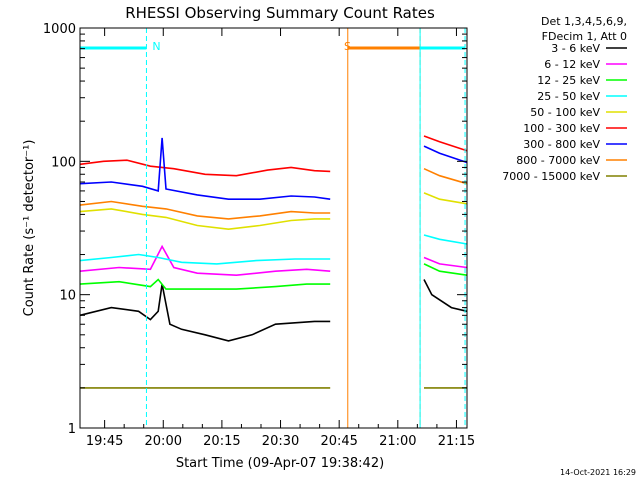 Image resolution: width=640 pixels, height=480 pixels. Describe the element at coordinates (221, 441) in the screenshot. I see `x-tick-label-3: 20:15` at that location.